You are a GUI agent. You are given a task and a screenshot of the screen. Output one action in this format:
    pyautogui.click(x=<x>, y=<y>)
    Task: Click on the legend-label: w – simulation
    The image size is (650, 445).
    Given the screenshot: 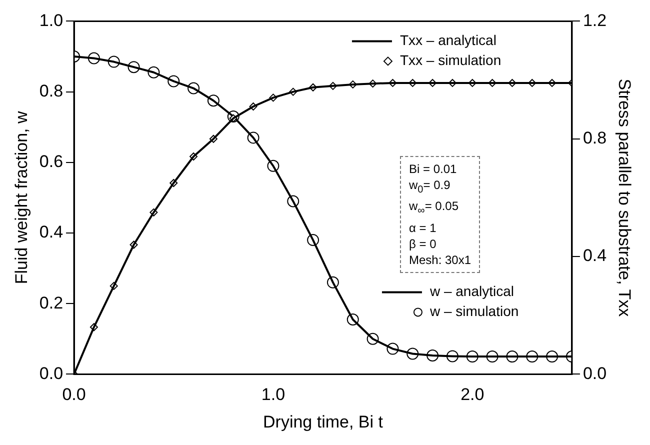 What is the action you would take?
    pyautogui.click(x=473, y=311)
    